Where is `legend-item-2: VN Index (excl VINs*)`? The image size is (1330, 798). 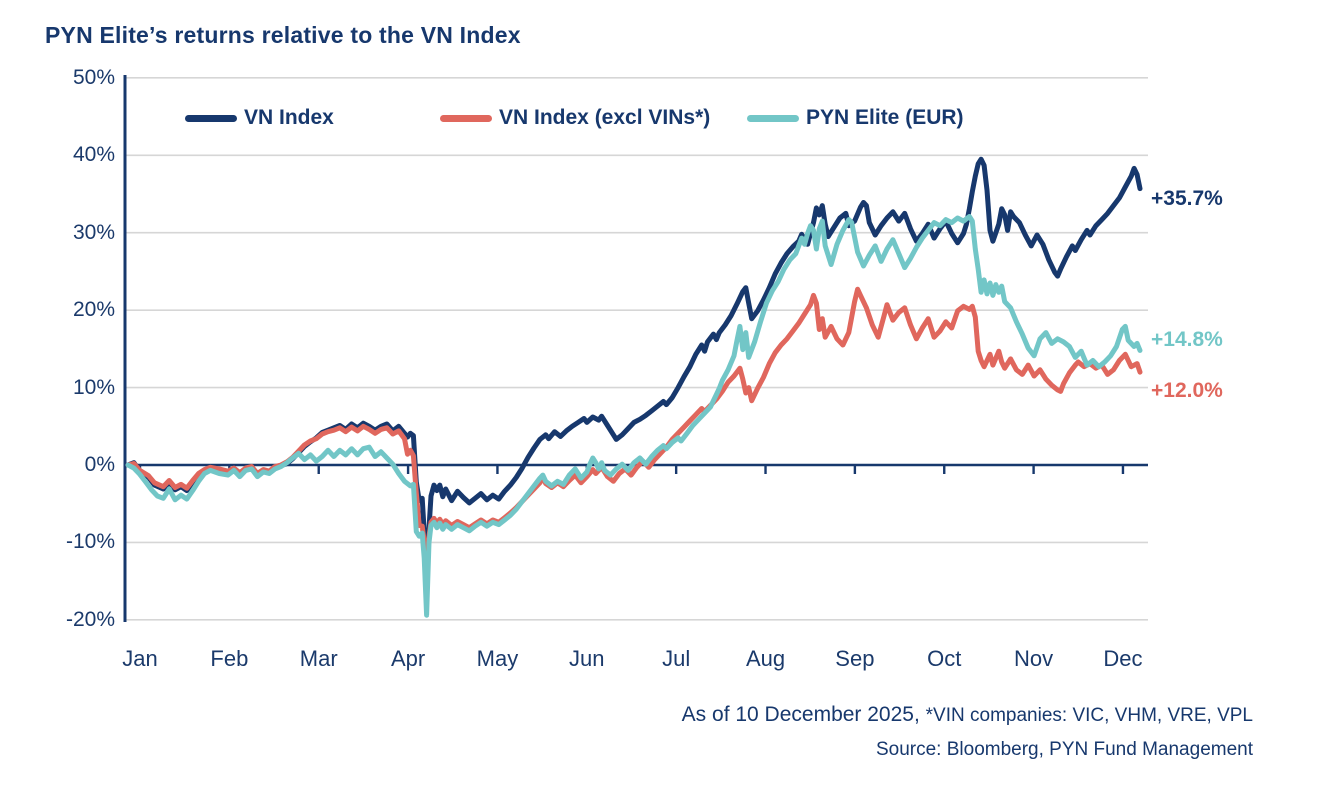 legend-item-2: VN Index (excl VINs*) is located at coordinates (575, 118).